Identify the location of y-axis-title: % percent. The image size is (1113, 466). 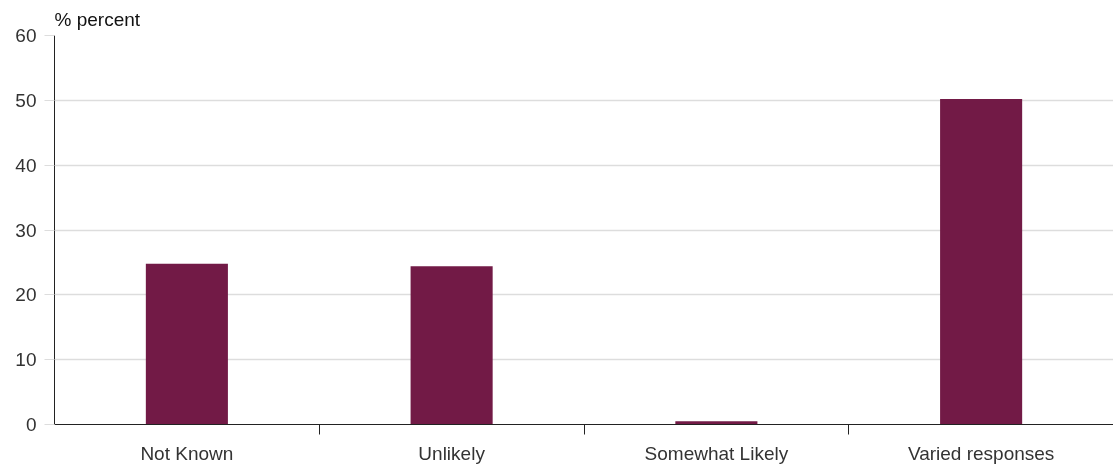
(97, 19).